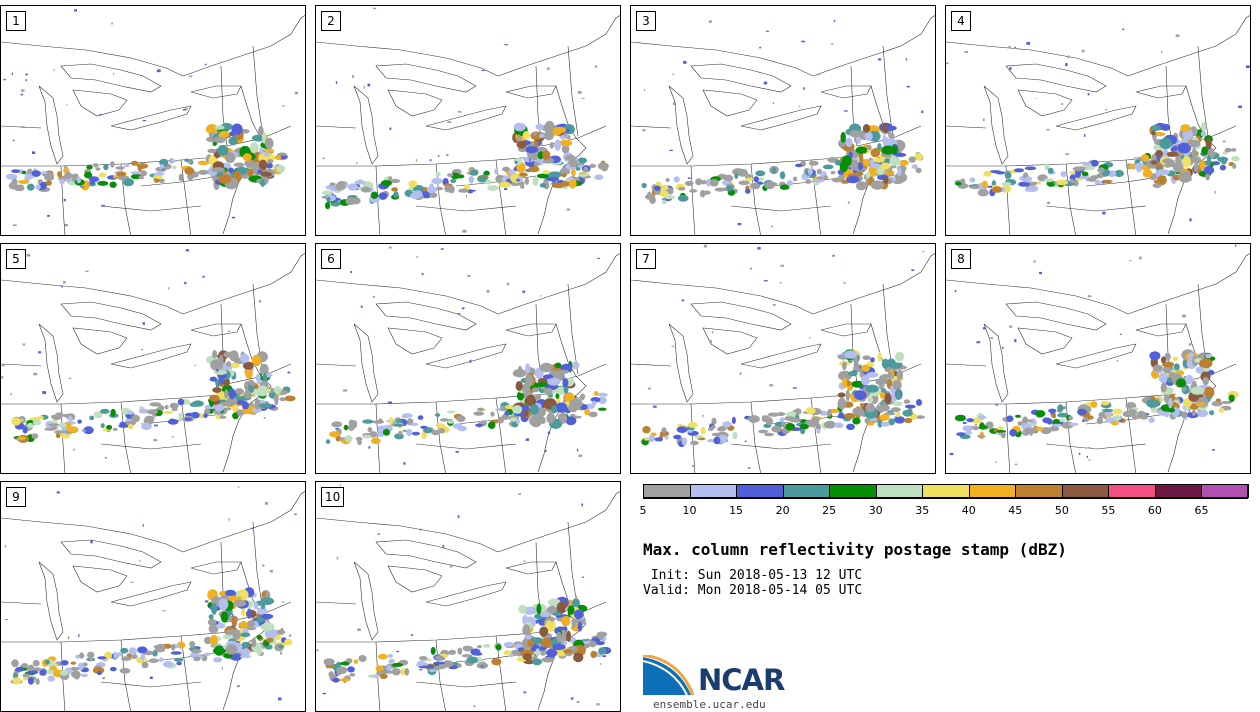  What do you see at coordinates (783, 358) in the screenshot?
I see `member-panel: 7` at bounding box center [783, 358].